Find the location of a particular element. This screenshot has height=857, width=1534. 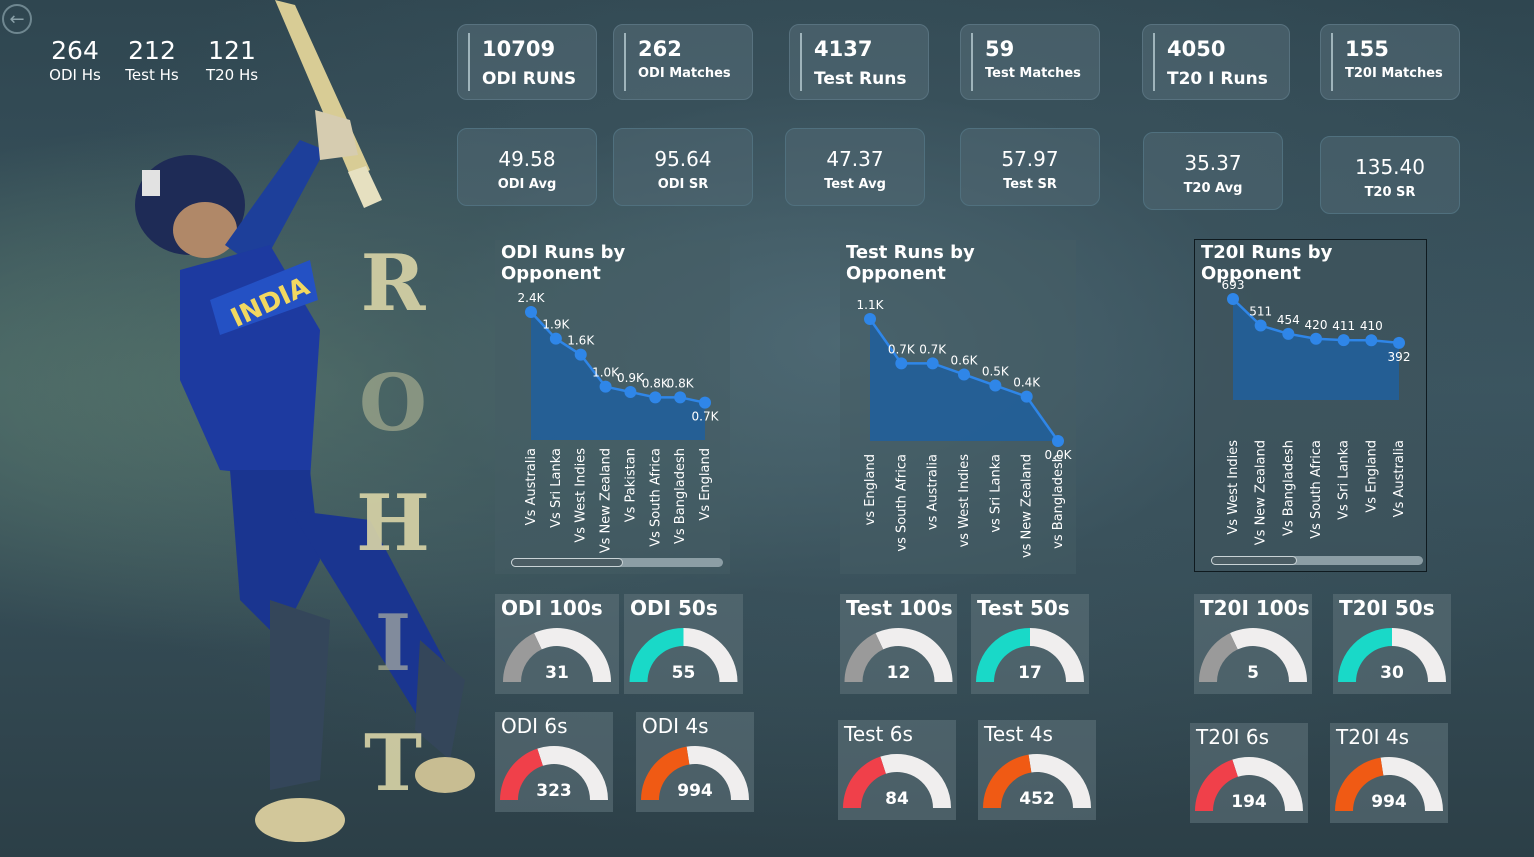

t20-highest-score: 121 T20 Hs is located at coordinates (232, 60).